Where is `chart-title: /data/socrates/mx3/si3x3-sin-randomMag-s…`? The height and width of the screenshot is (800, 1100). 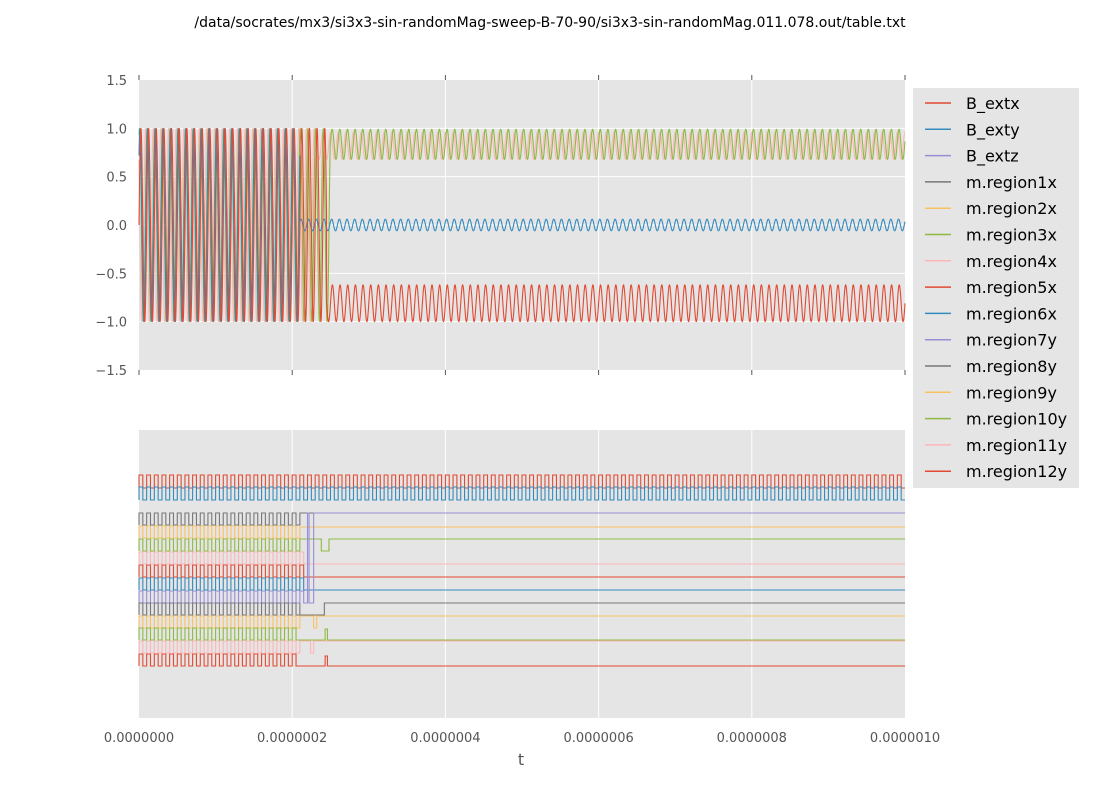
chart-title: /data/socrates/mx3/si3x3-sin-randomMag-s… is located at coordinates (550, 23).